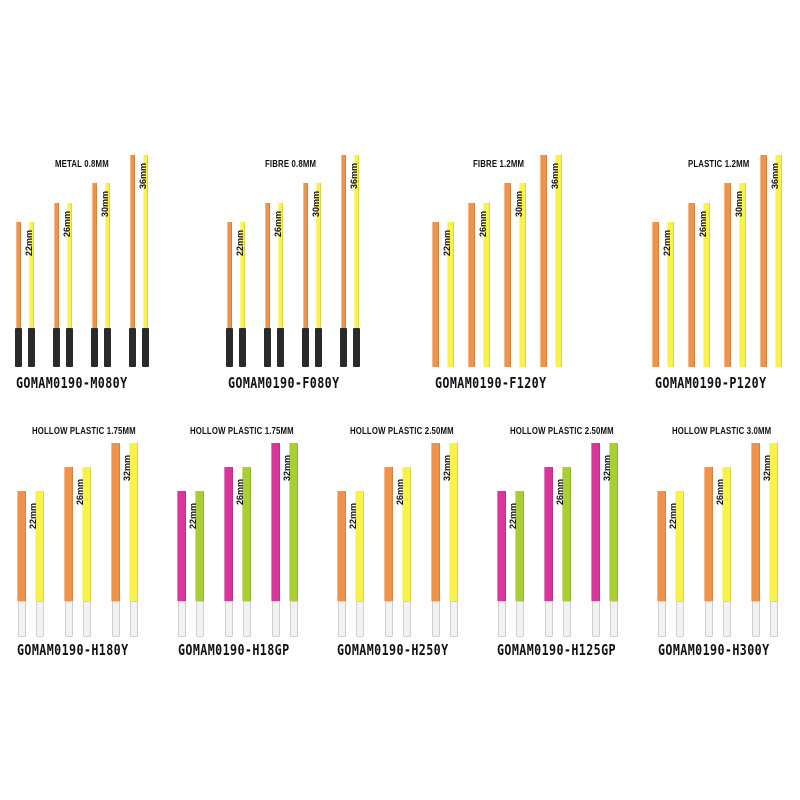 The width and height of the screenshot is (800, 800). I want to click on product-code: GOMAM0190-H180Y, so click(73, 650).